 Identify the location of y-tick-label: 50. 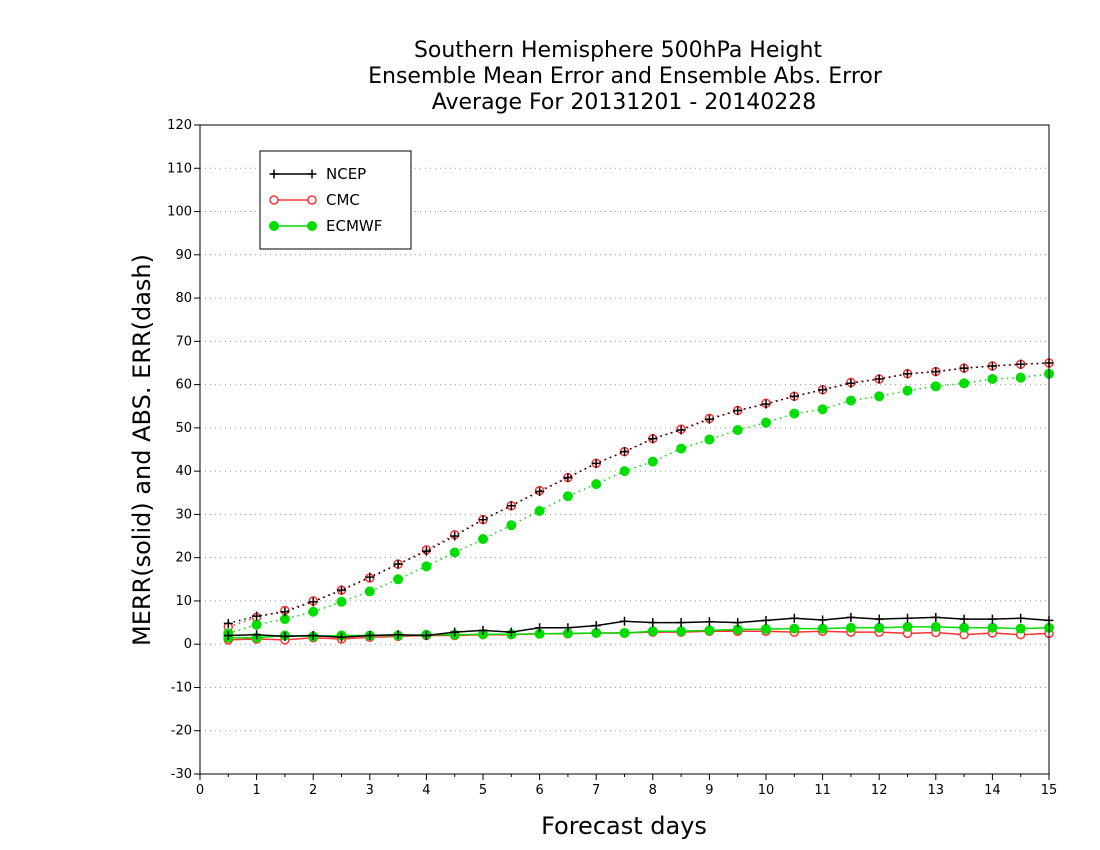
(183, 428).